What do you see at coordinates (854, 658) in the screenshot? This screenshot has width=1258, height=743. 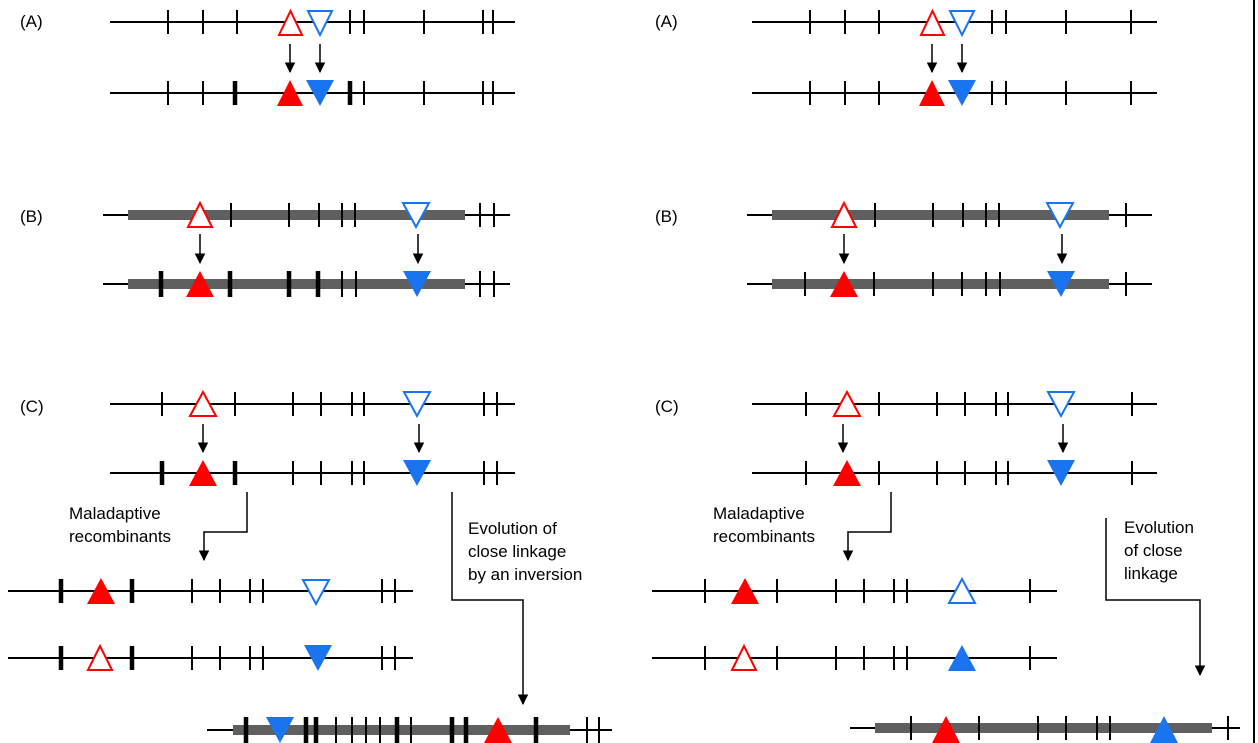 I see `right-recombinant-2-chromosome` at bounding box center [854, 658].